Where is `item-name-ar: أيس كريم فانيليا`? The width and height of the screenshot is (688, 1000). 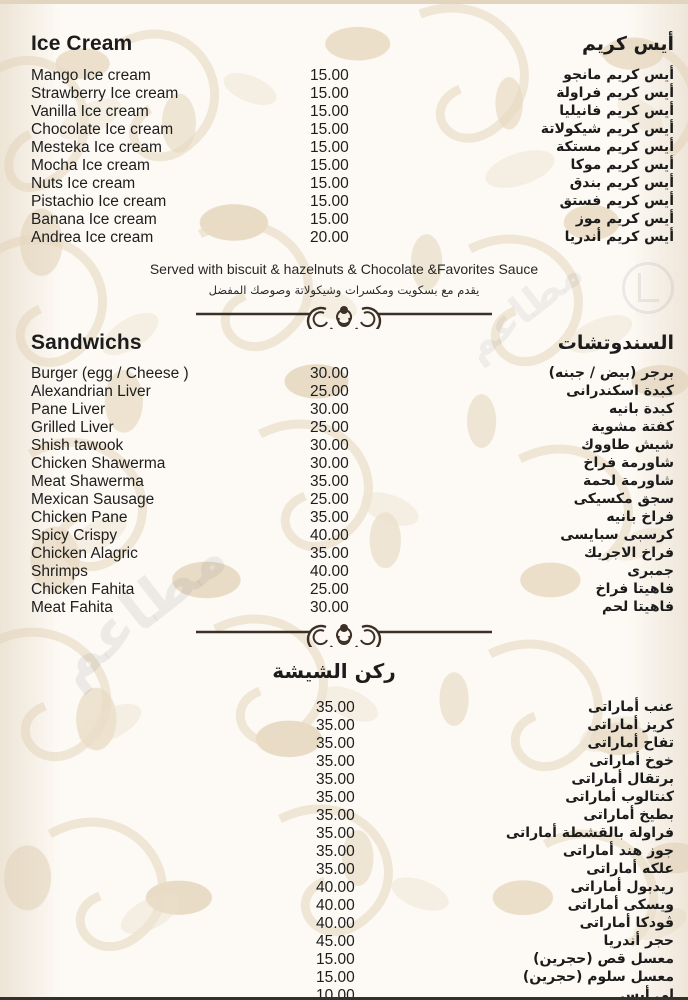
item-name-ar: أيس كريم فانيليا is located at coordinates (616, 111).